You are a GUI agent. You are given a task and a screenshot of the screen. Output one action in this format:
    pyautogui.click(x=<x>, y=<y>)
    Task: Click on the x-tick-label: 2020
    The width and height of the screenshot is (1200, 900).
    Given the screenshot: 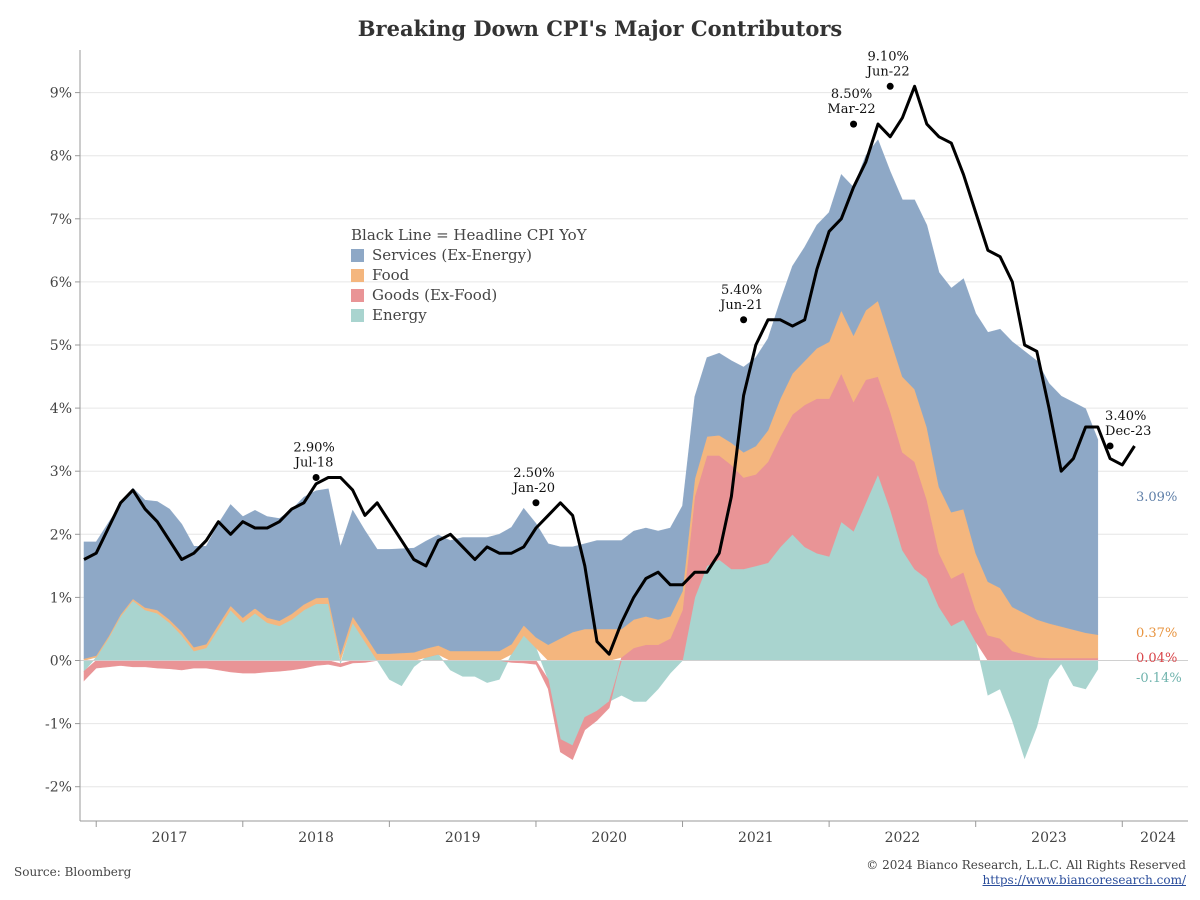 What is the action you would take?
    pyautogui.click(x=609, y=838)
    